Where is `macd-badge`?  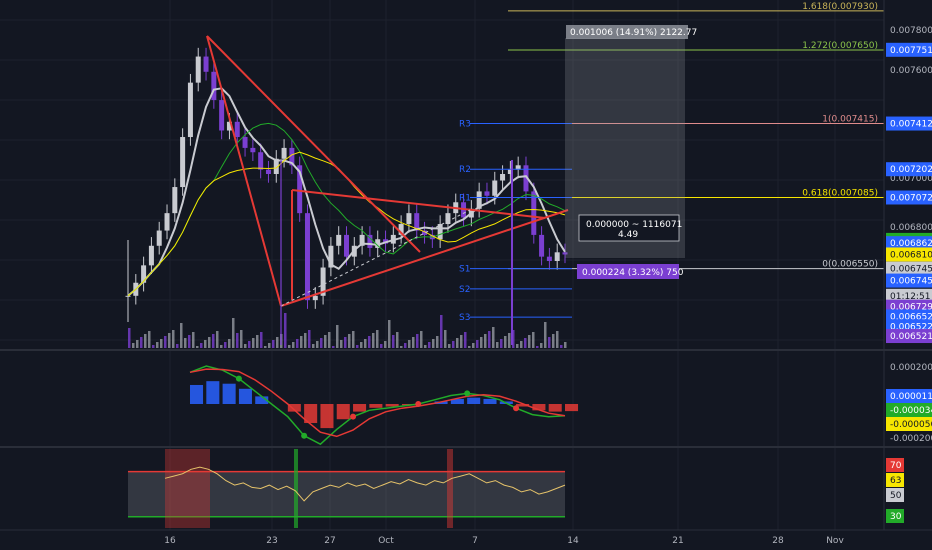
macd-badge is located at coordinates (909, 410).